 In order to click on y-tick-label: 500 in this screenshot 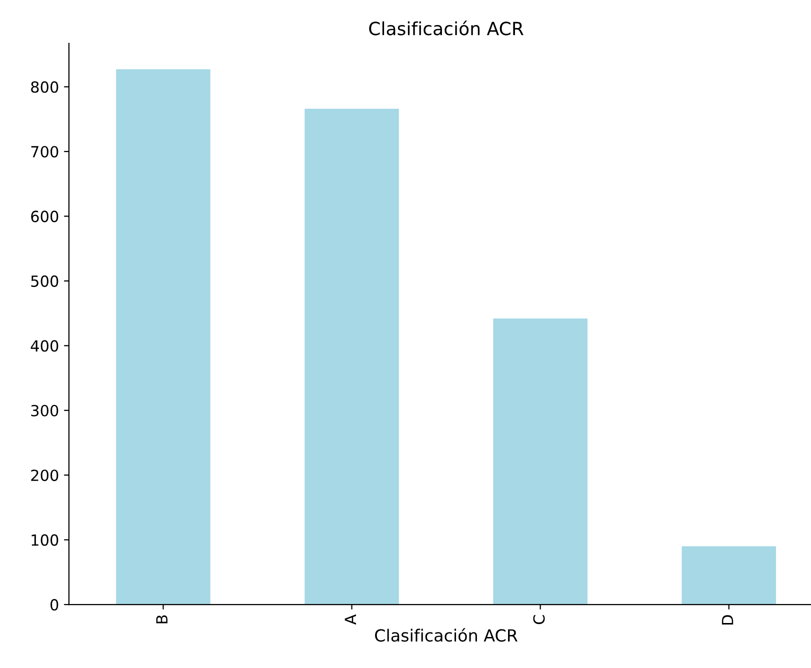, I will do `click(44, 281)`.